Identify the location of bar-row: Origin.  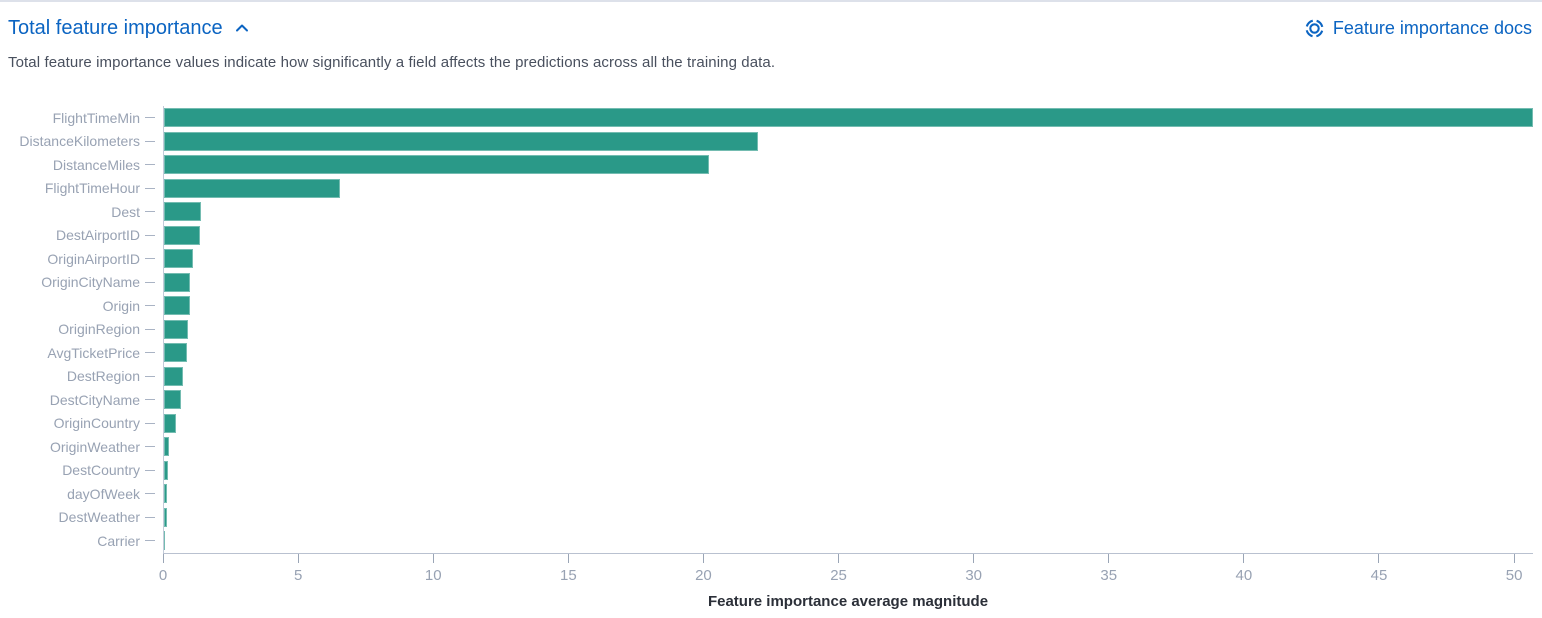
(766, 306).